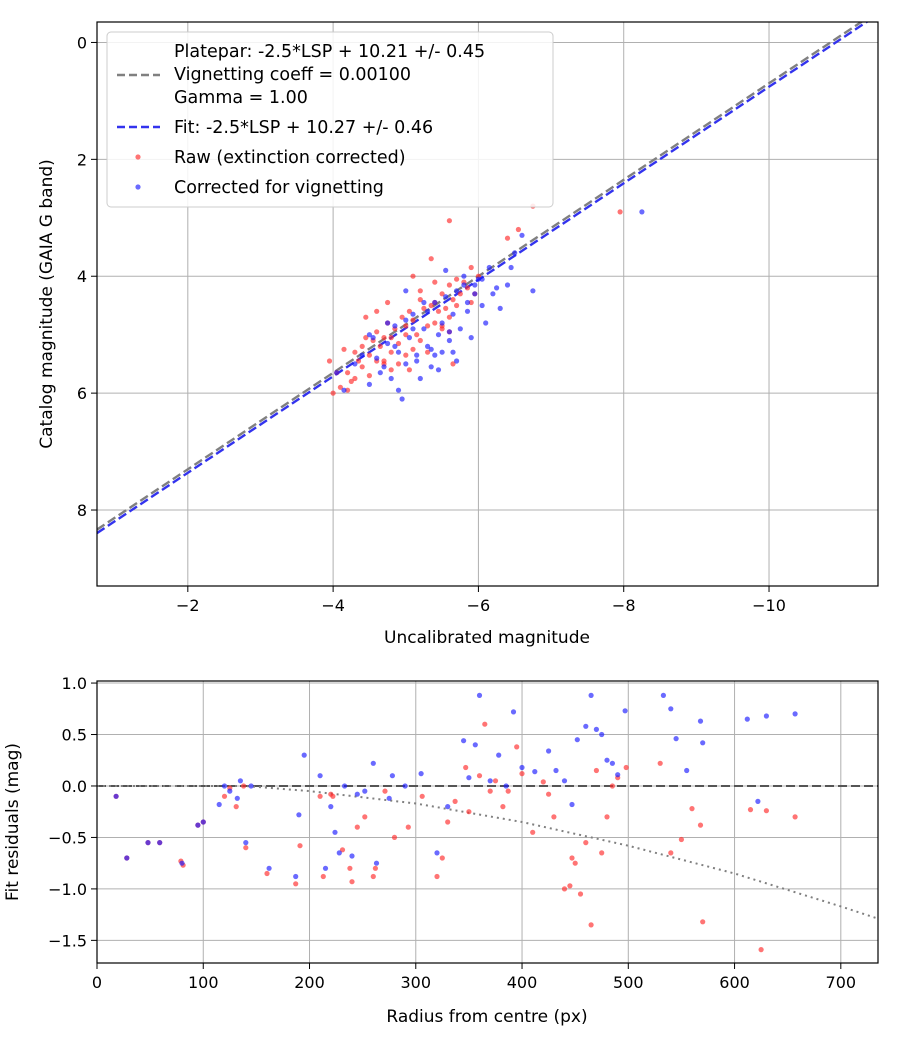 The height and width of the screenshot is (1050, 900). What do you see at coordinates (13, 822) in the screenshot?
I see `residuals-y-axis-label: Fit residuals (mag)` at bounding box center [13, 822].